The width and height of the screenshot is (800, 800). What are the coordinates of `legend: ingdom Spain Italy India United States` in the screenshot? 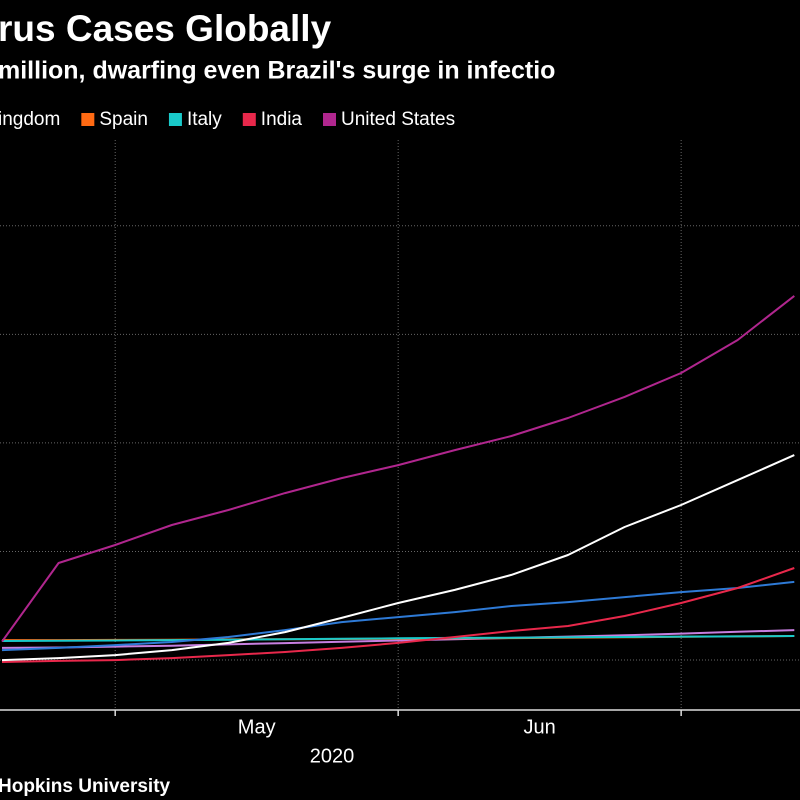 It's located at (227, 119).